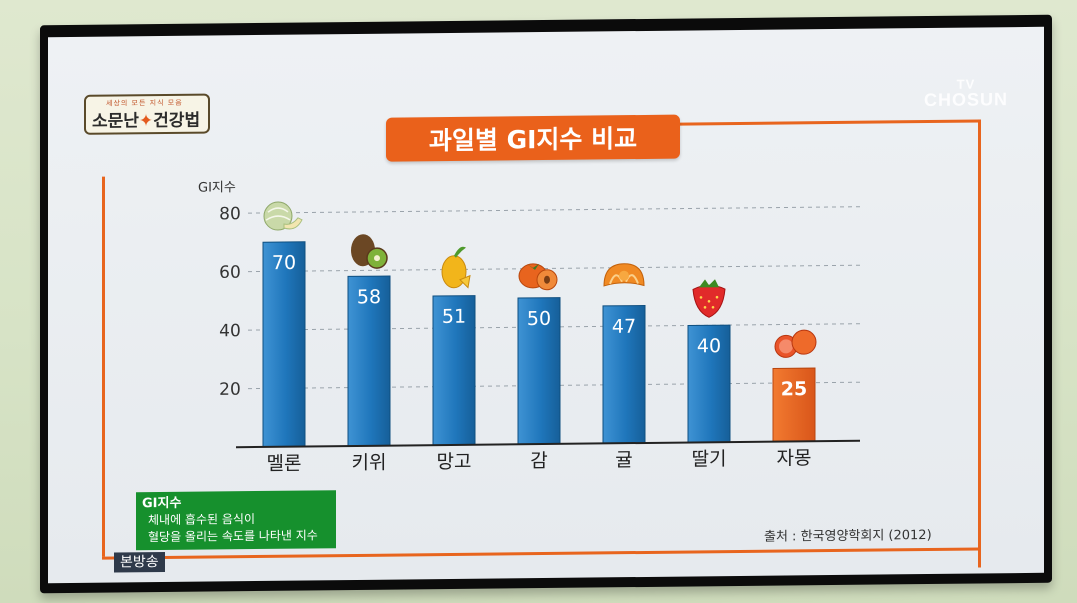  What do you see at coordinates (369, 251) in the screenshot?
I see `kiwi-icon` at bounding box center [369, 251].